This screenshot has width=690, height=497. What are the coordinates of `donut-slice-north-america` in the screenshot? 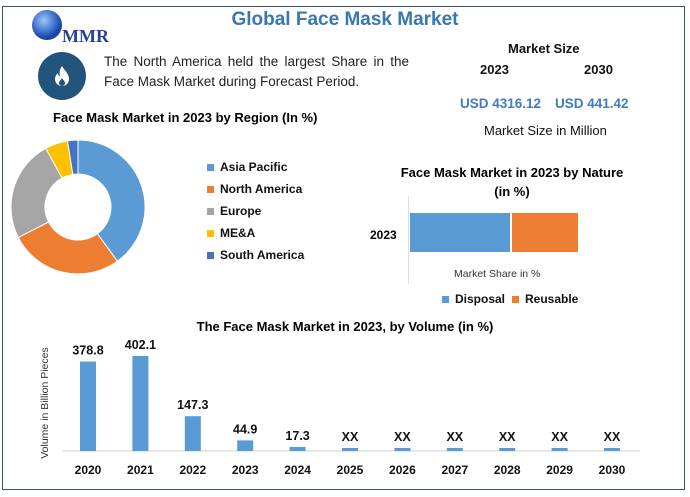 It's located at (68, 248).